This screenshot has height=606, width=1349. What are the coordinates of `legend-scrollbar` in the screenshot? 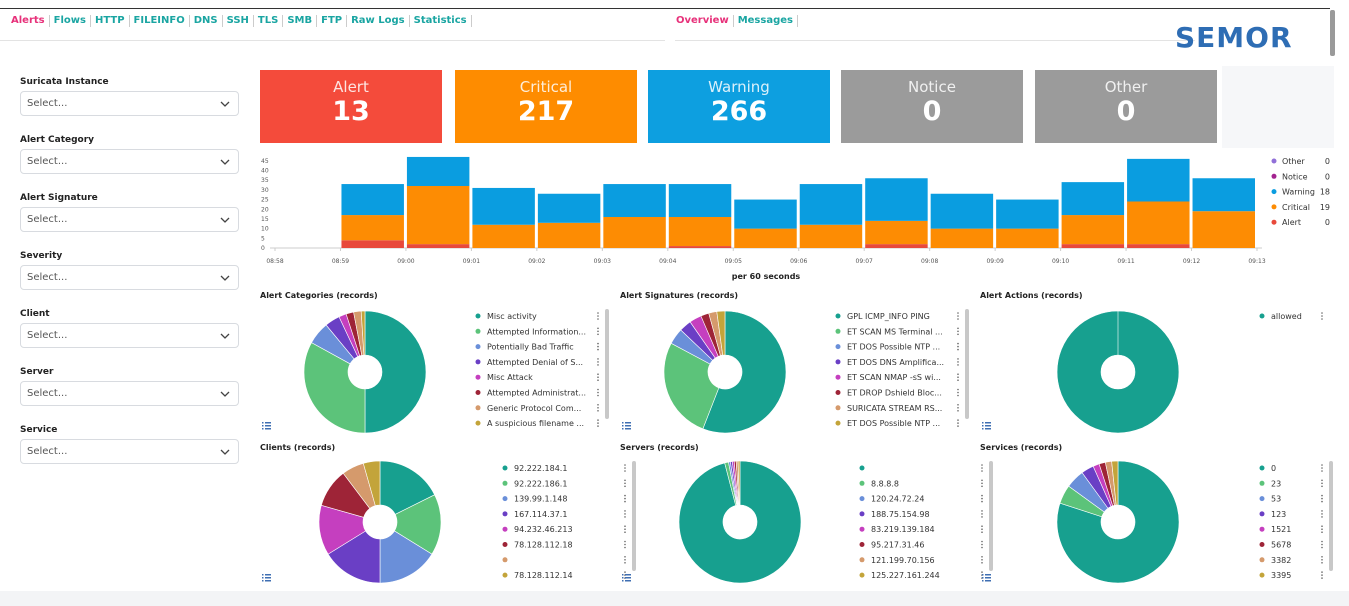 It's located at (967, 364).